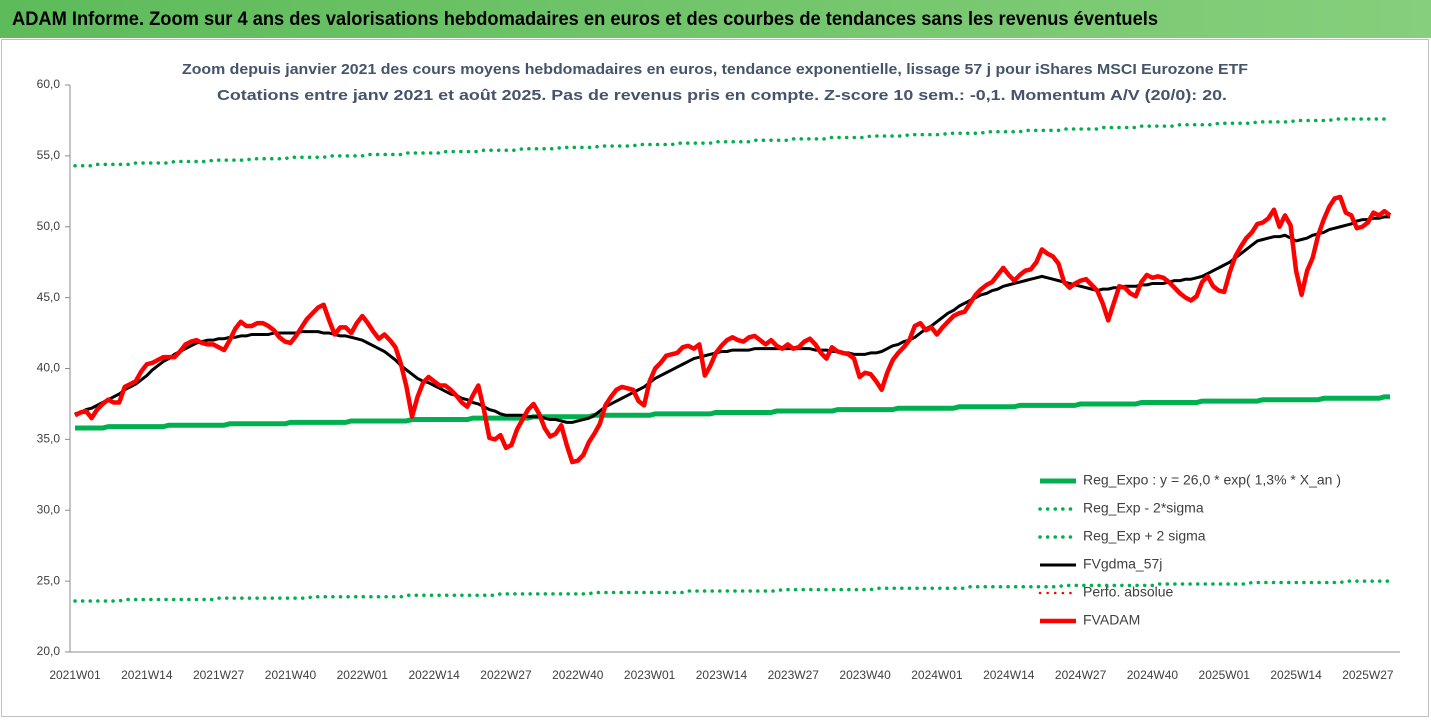 Image resolution: width=1431 pixels, height=720 pixels. I want to click on x-tick-label: 2024W01, so click(937, 675).